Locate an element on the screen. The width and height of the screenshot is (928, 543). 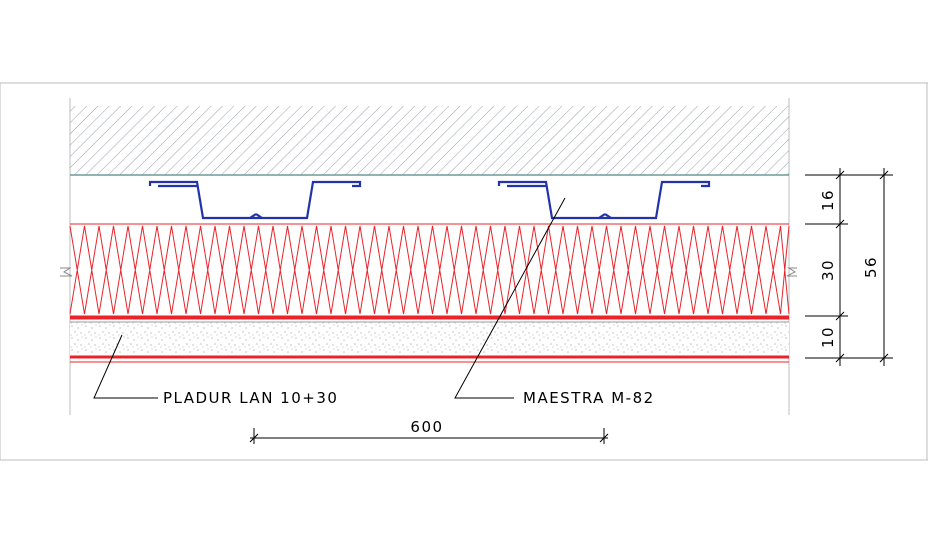
dimension-layer-top: 16 is located at coordinates (828, 200).